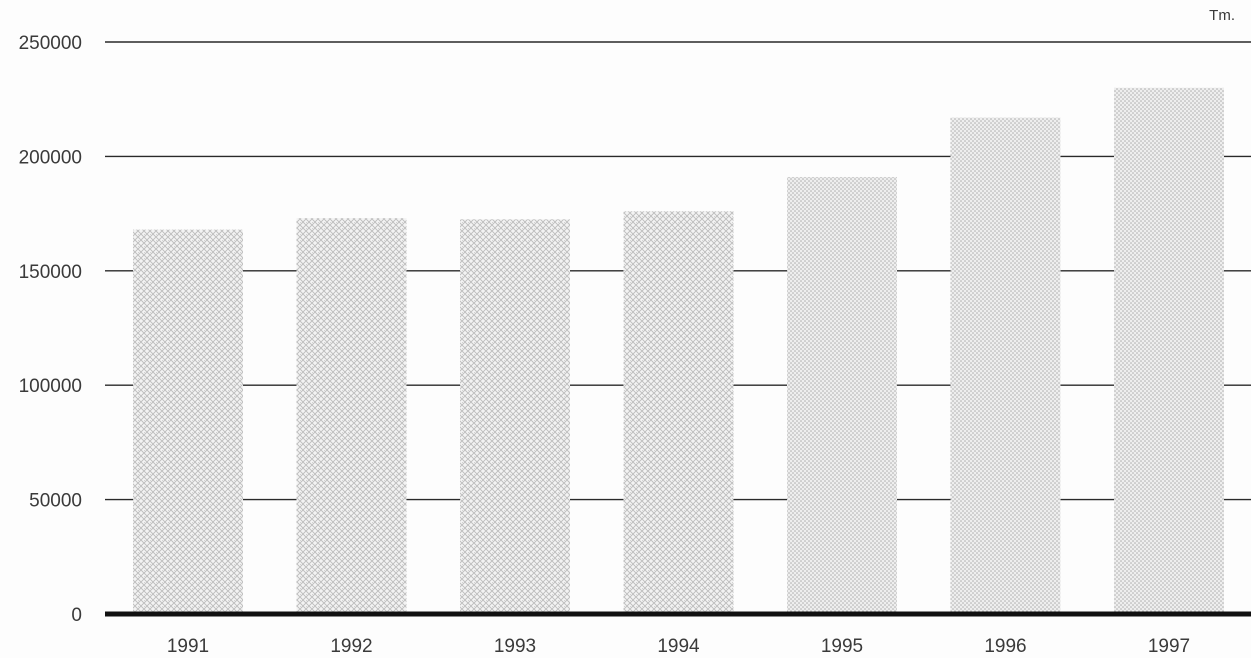  I want to click on x-tick-label-1997: 1997, so click(1169, 646).